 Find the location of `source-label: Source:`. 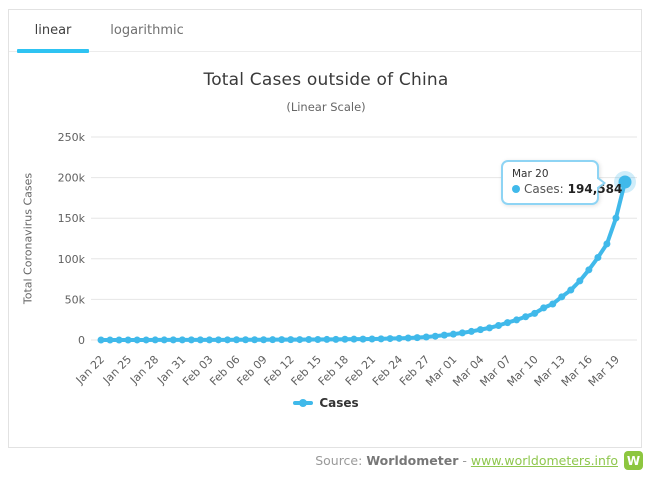

source-label: Source: is located at coordinates (339, 460).